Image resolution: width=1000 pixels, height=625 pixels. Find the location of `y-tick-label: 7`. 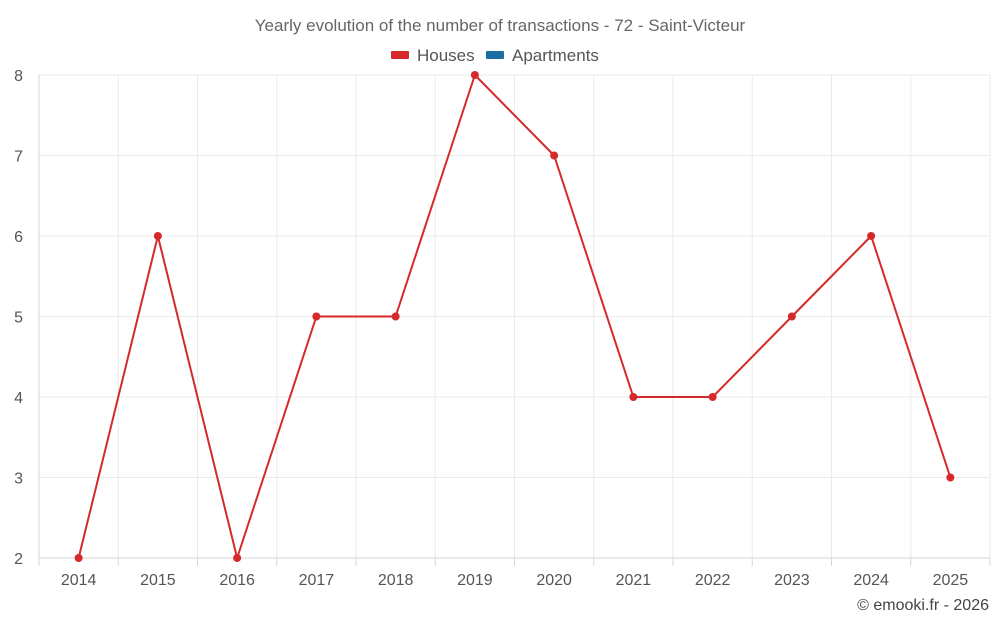

y-tick-label: 7 is located at coordinates (18, 157).